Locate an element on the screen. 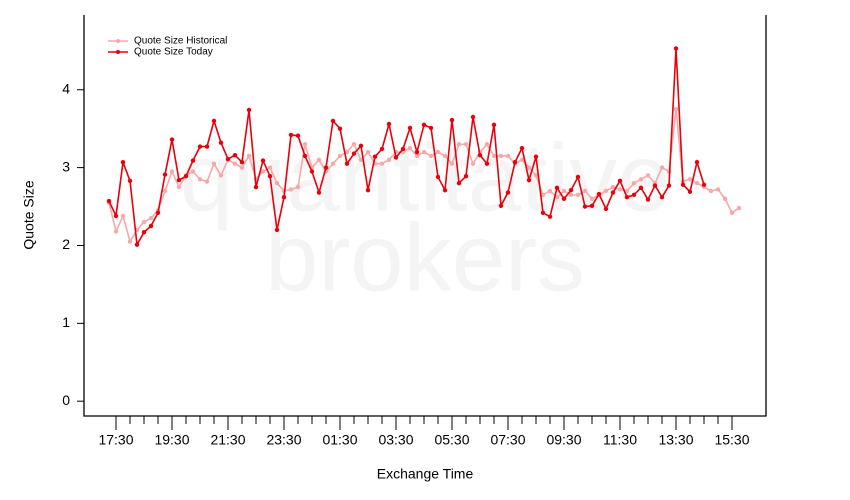  x-tick-label: 05:30 is located at coordinates (451, 440).